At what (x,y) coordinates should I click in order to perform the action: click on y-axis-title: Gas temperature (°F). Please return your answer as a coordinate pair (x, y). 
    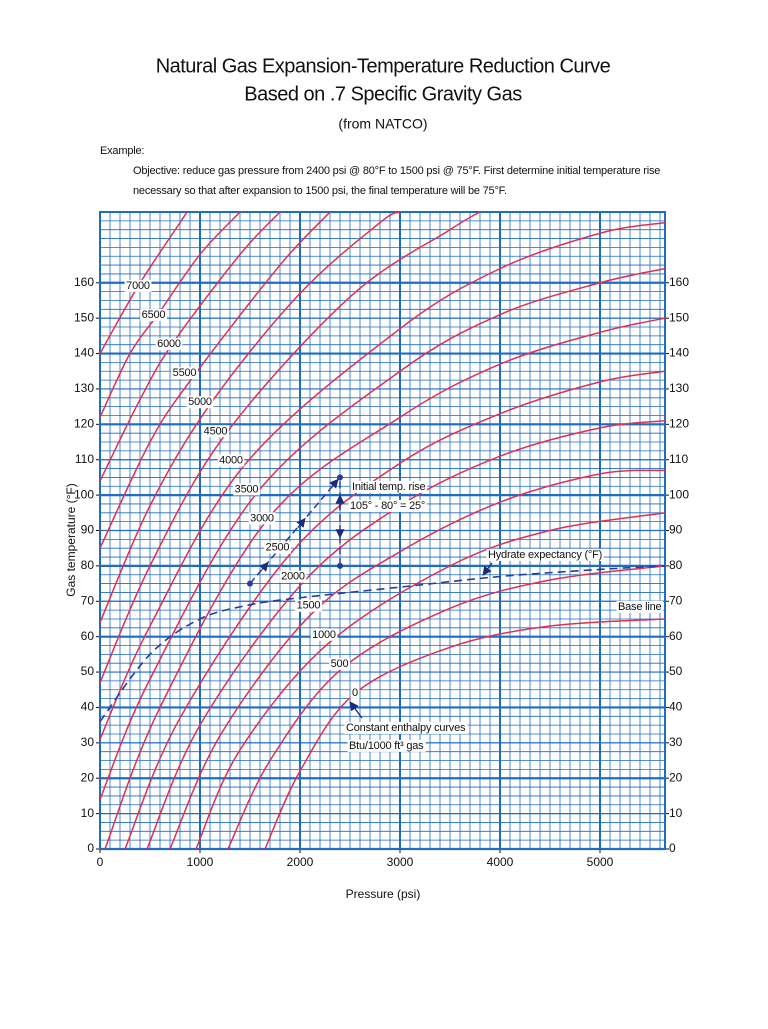
    Looking at the image, I should click on (71, 540).